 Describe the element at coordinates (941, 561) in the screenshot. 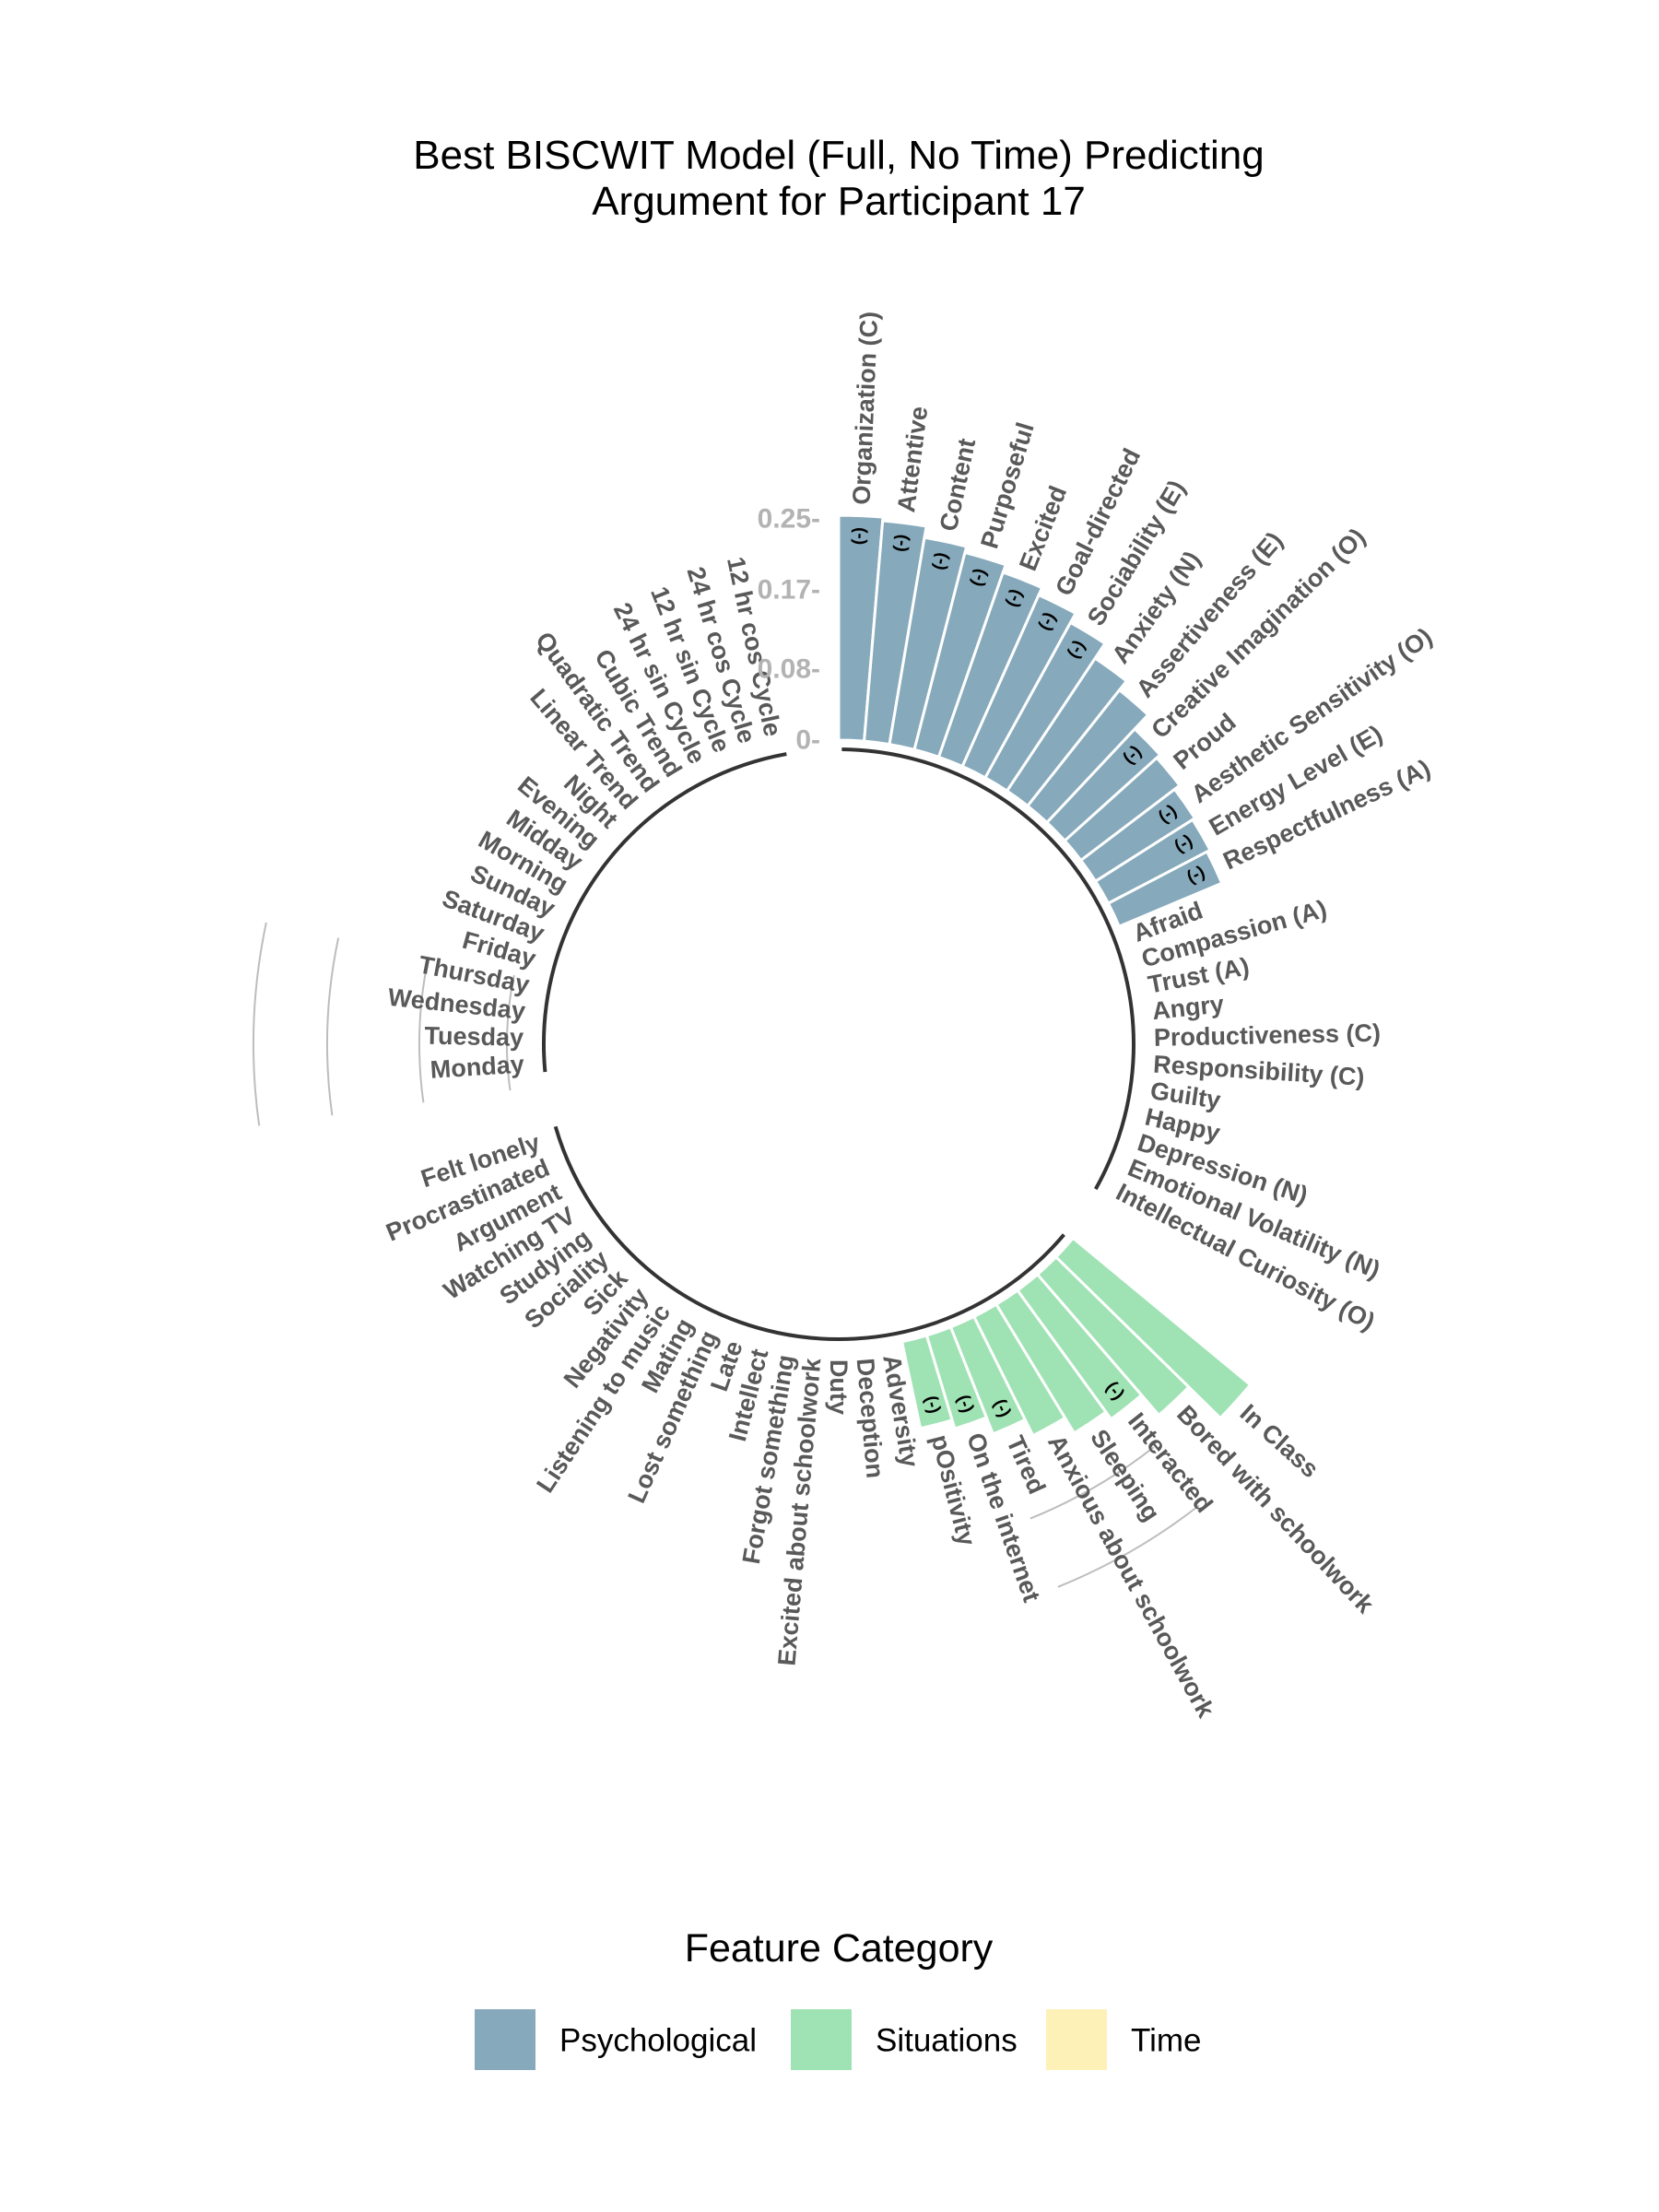

I see `sign-label-0-2: (-)` at that location.